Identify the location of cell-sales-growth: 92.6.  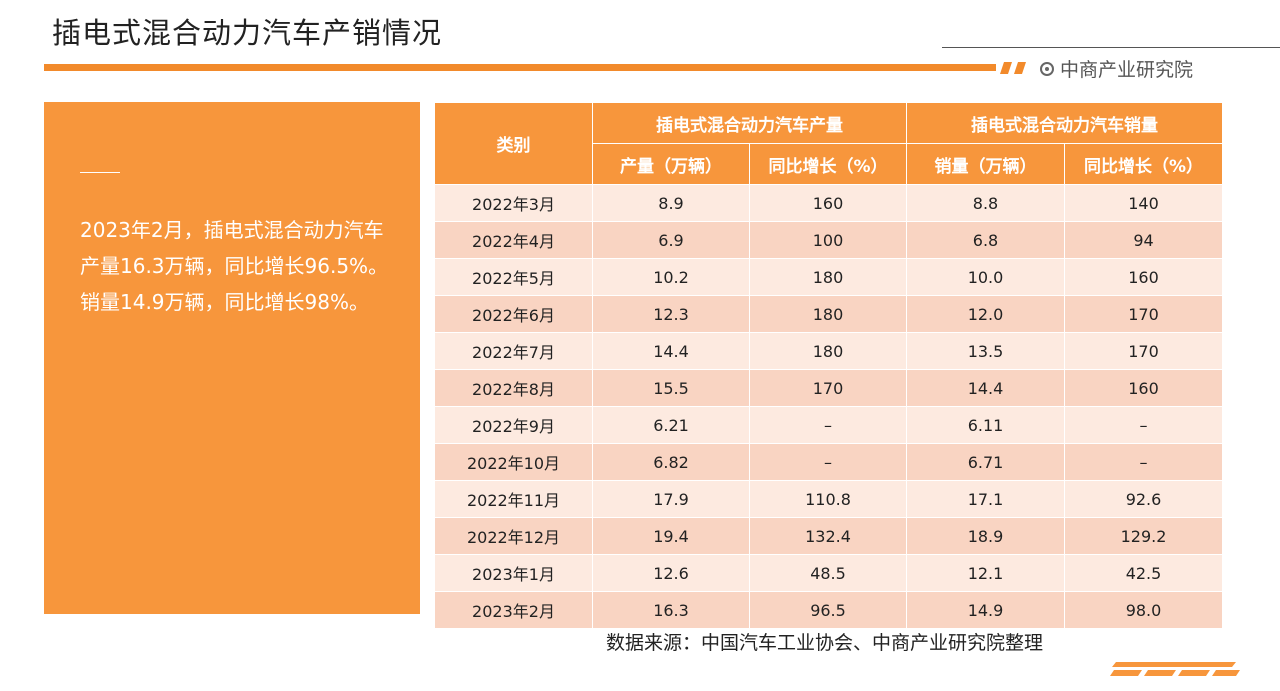
(1143, 499).